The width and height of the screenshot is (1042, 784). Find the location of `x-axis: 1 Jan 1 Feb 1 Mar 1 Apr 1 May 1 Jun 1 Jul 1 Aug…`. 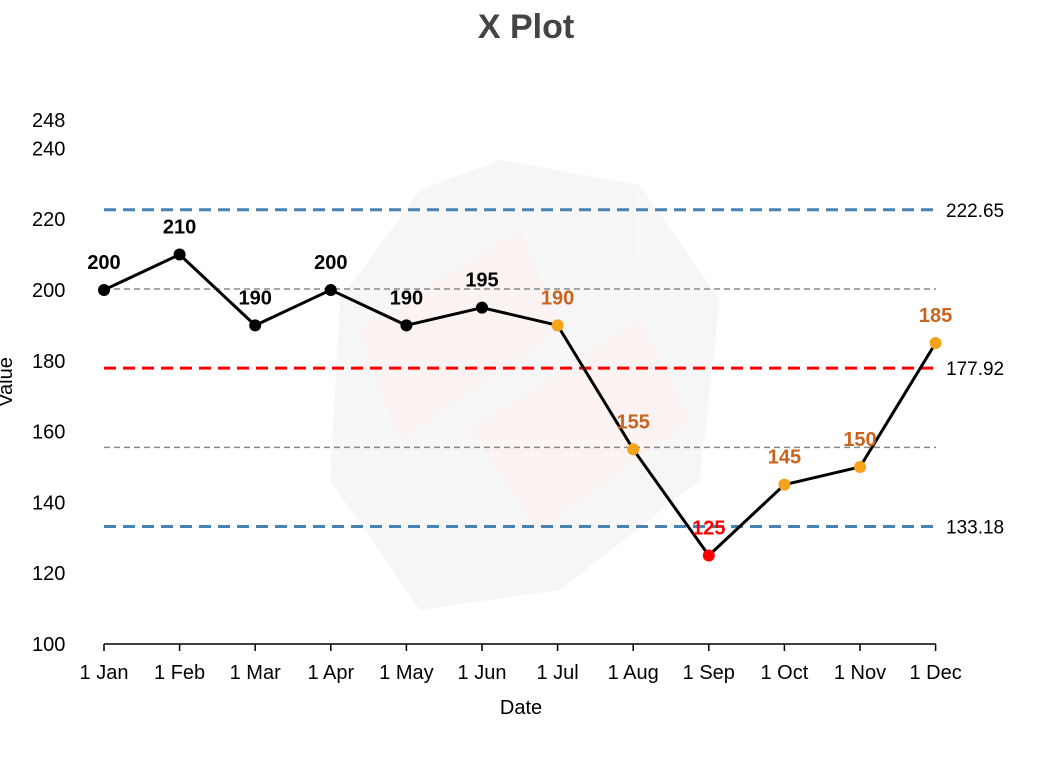

x-axis: 1 Jan 1 Feb 1 Mar 1 Apr 1 May 1 Jun 1 Jul 1 Aug… is located at coordinates (521, 663).